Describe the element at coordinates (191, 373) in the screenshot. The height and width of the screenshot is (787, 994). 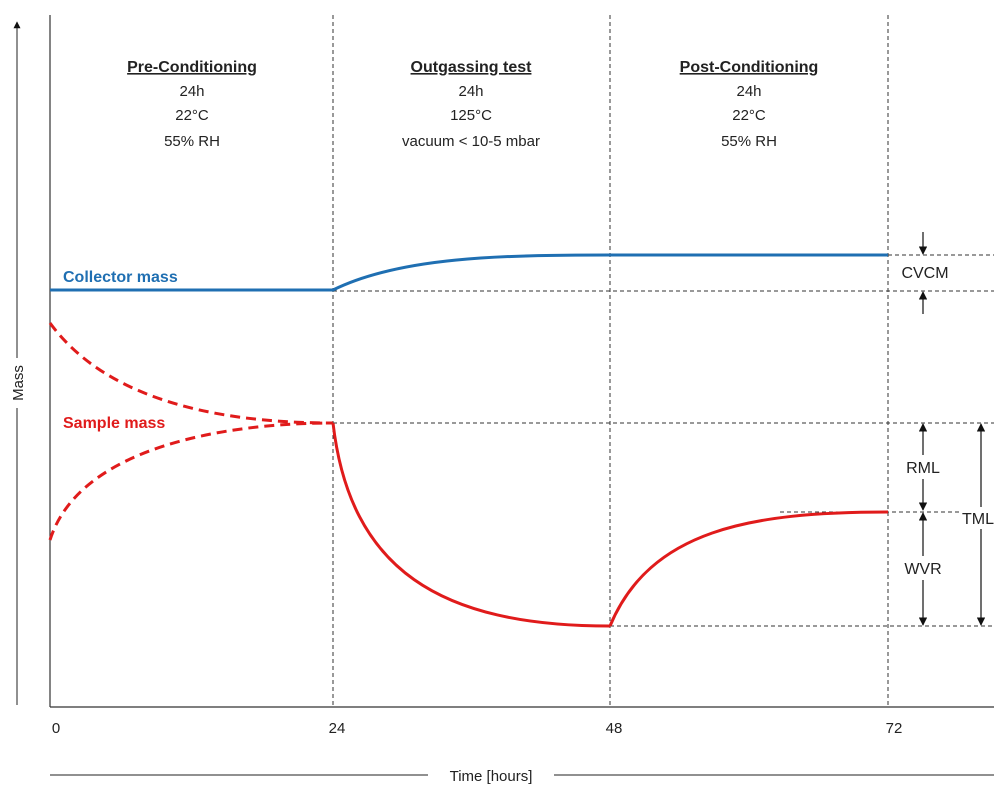
I see `sample-mass-desorb-curve` at that location.